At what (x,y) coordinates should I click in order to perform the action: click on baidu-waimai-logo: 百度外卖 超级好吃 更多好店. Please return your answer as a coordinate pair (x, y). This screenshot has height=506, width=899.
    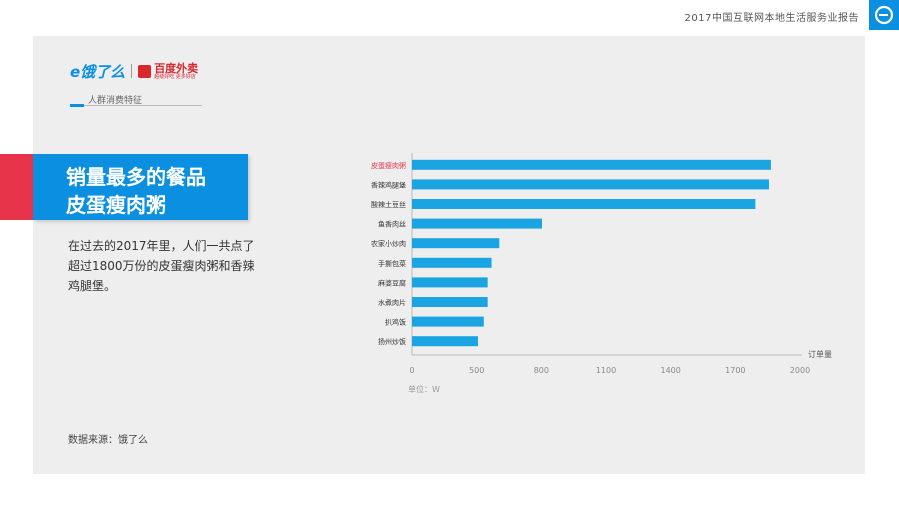
    Looking at the image, I should click on (176, 71).